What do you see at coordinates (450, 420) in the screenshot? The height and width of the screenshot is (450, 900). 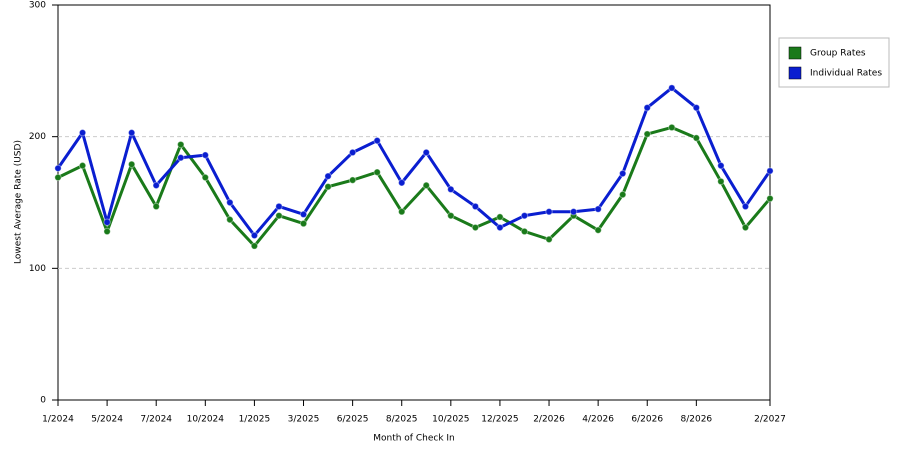 I see `x-tick-label: 10/2025` at bounding box center [450, 420].